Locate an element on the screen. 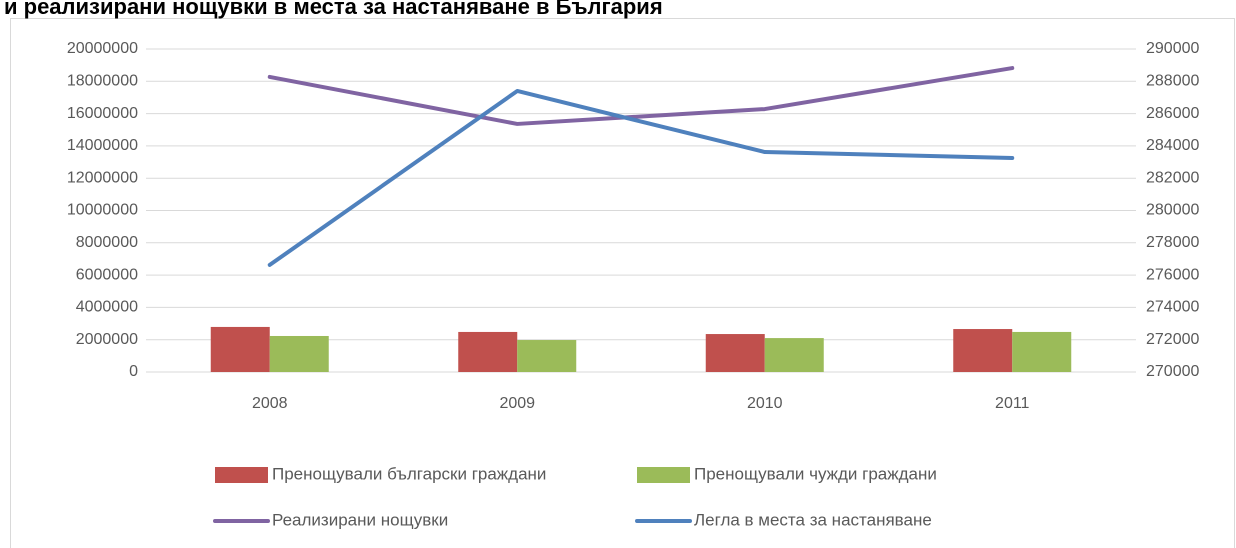  x-tick-label: 2010 is located at coordinates (765, 403).